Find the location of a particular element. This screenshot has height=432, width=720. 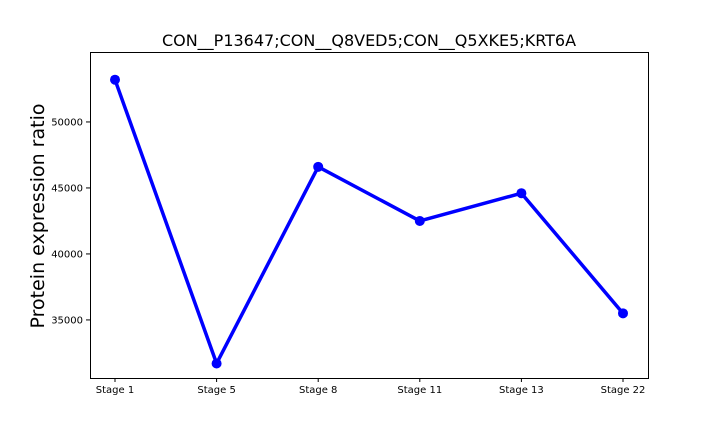

x-tick-label: Stage 13 is located at coordinates (521, 390).